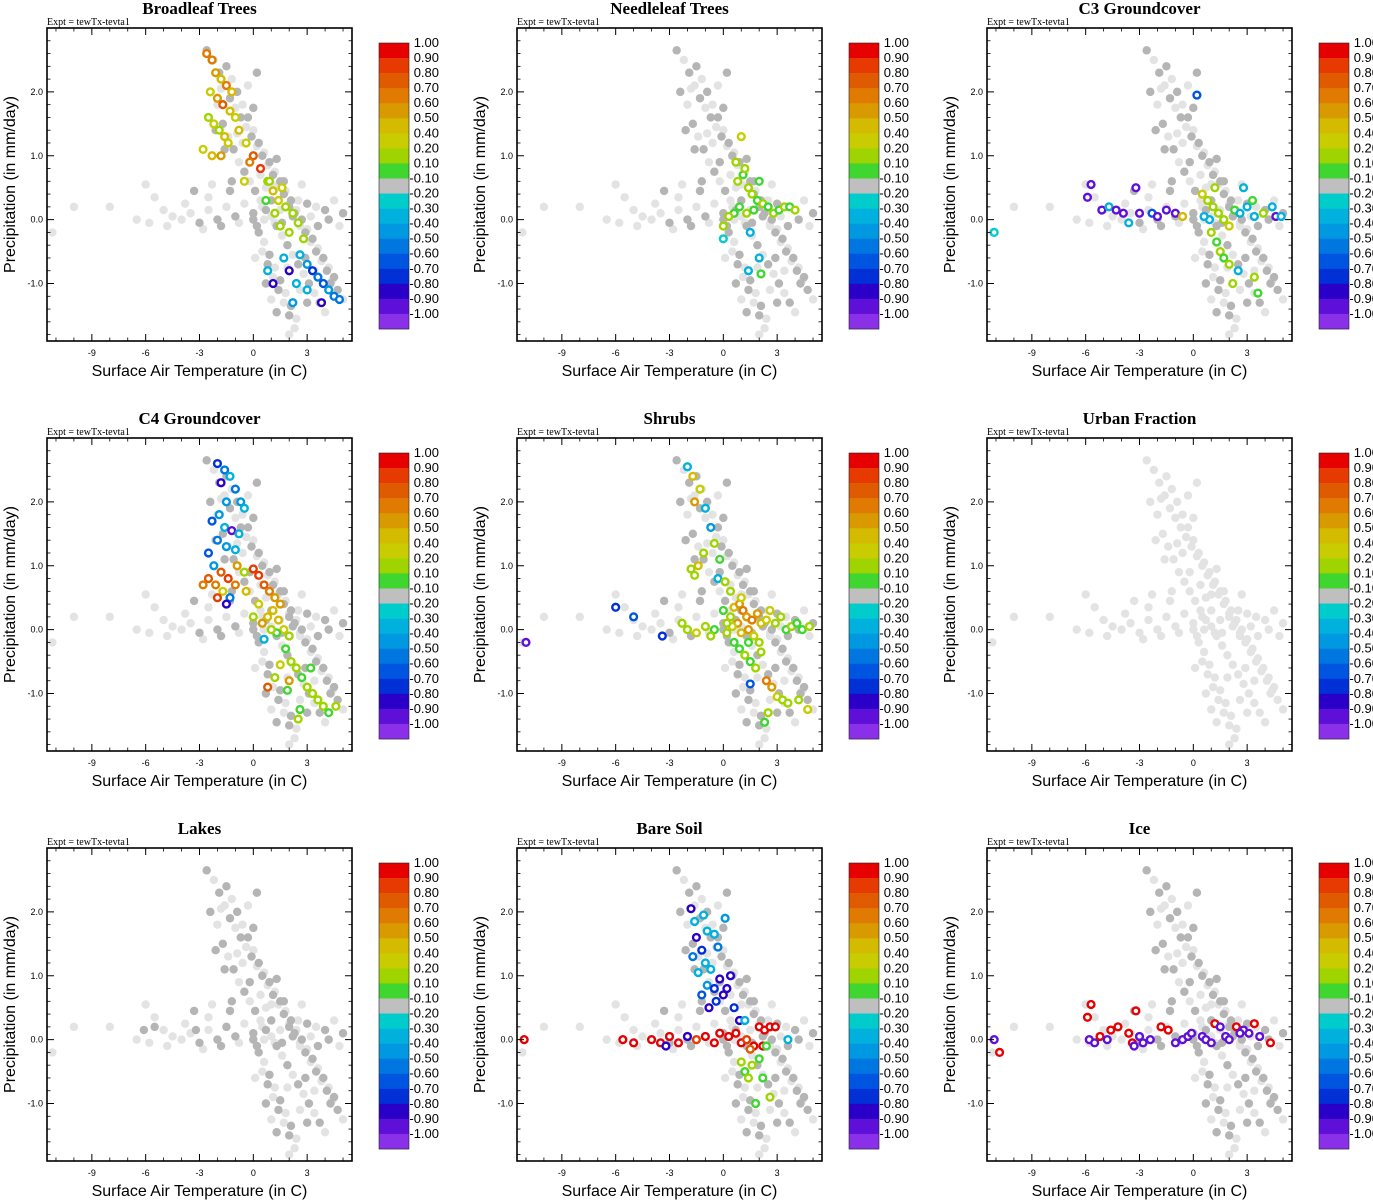 Image resolution: width=1373 pixels, height=1200 pixels. Describe the element at coordinates (1361, 723) in the screenshot. I see `colorbar-label: -1.00` at that location.